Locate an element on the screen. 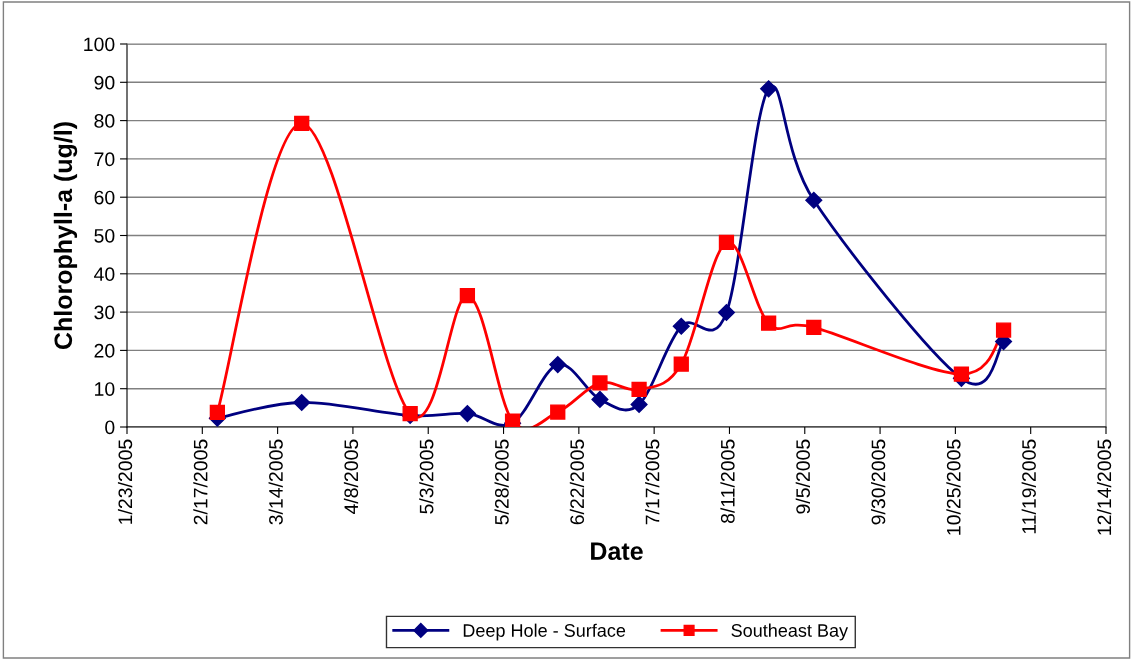  y-tick-label: 10 is located at coordinates (105, 389).